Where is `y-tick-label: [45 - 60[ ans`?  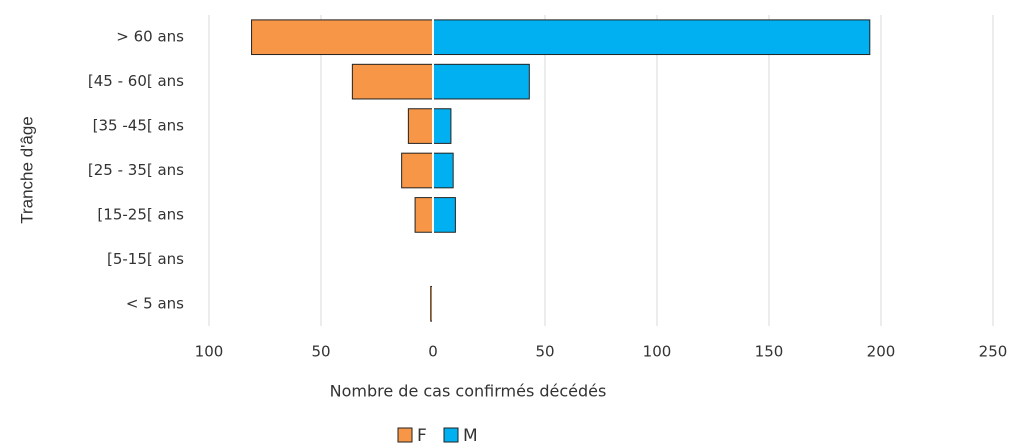
y-tick-label: [45 - 60[ ans is located at coordinates (136, 81).